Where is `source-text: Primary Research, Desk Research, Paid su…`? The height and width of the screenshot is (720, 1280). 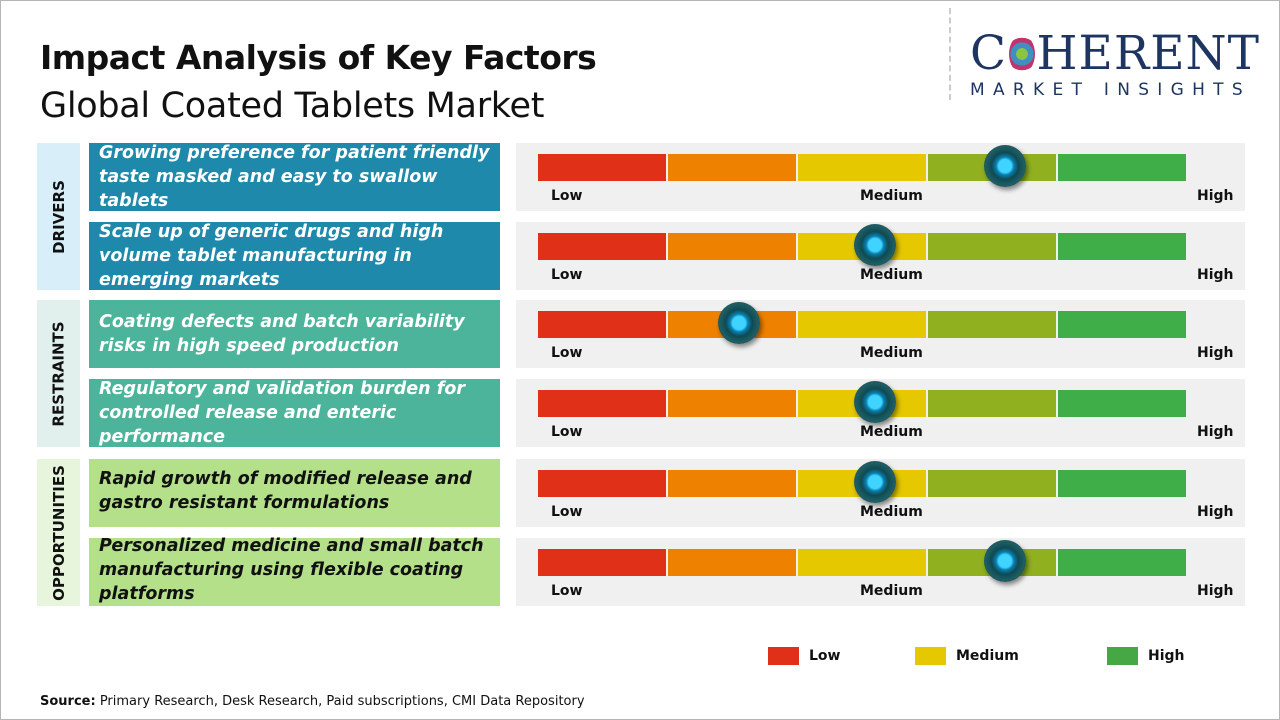 source-text: Primary Research, Desk Research, Paid su… is located at coordinates (340, 701).